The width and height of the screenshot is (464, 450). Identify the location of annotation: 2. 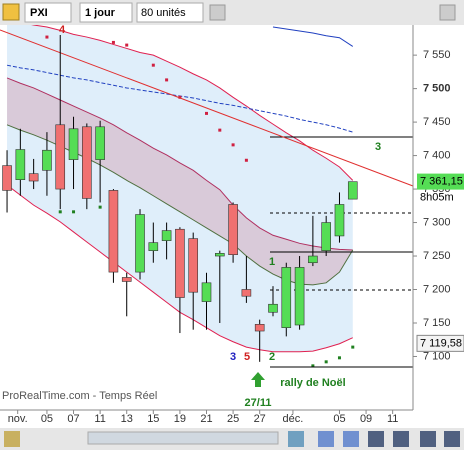
(272, 357).